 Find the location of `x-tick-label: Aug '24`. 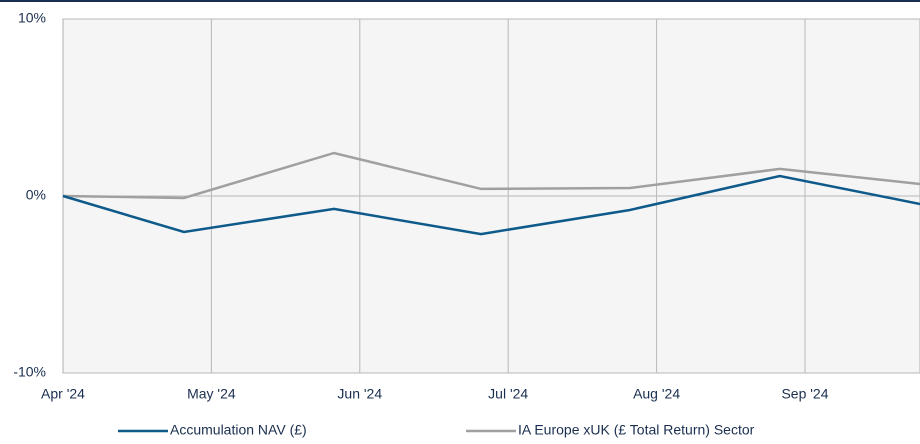

x-tick-label: Aug '24 is located at coordinates (656, 394).